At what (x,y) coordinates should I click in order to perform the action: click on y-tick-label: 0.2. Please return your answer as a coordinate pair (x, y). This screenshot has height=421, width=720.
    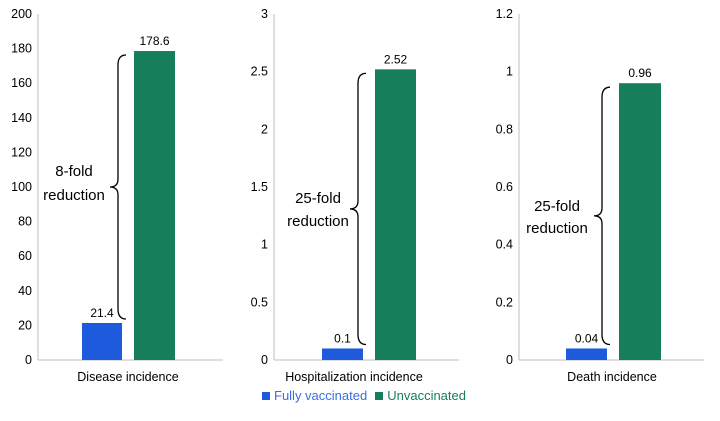
    Looking at the image, I should click on (504, 302).